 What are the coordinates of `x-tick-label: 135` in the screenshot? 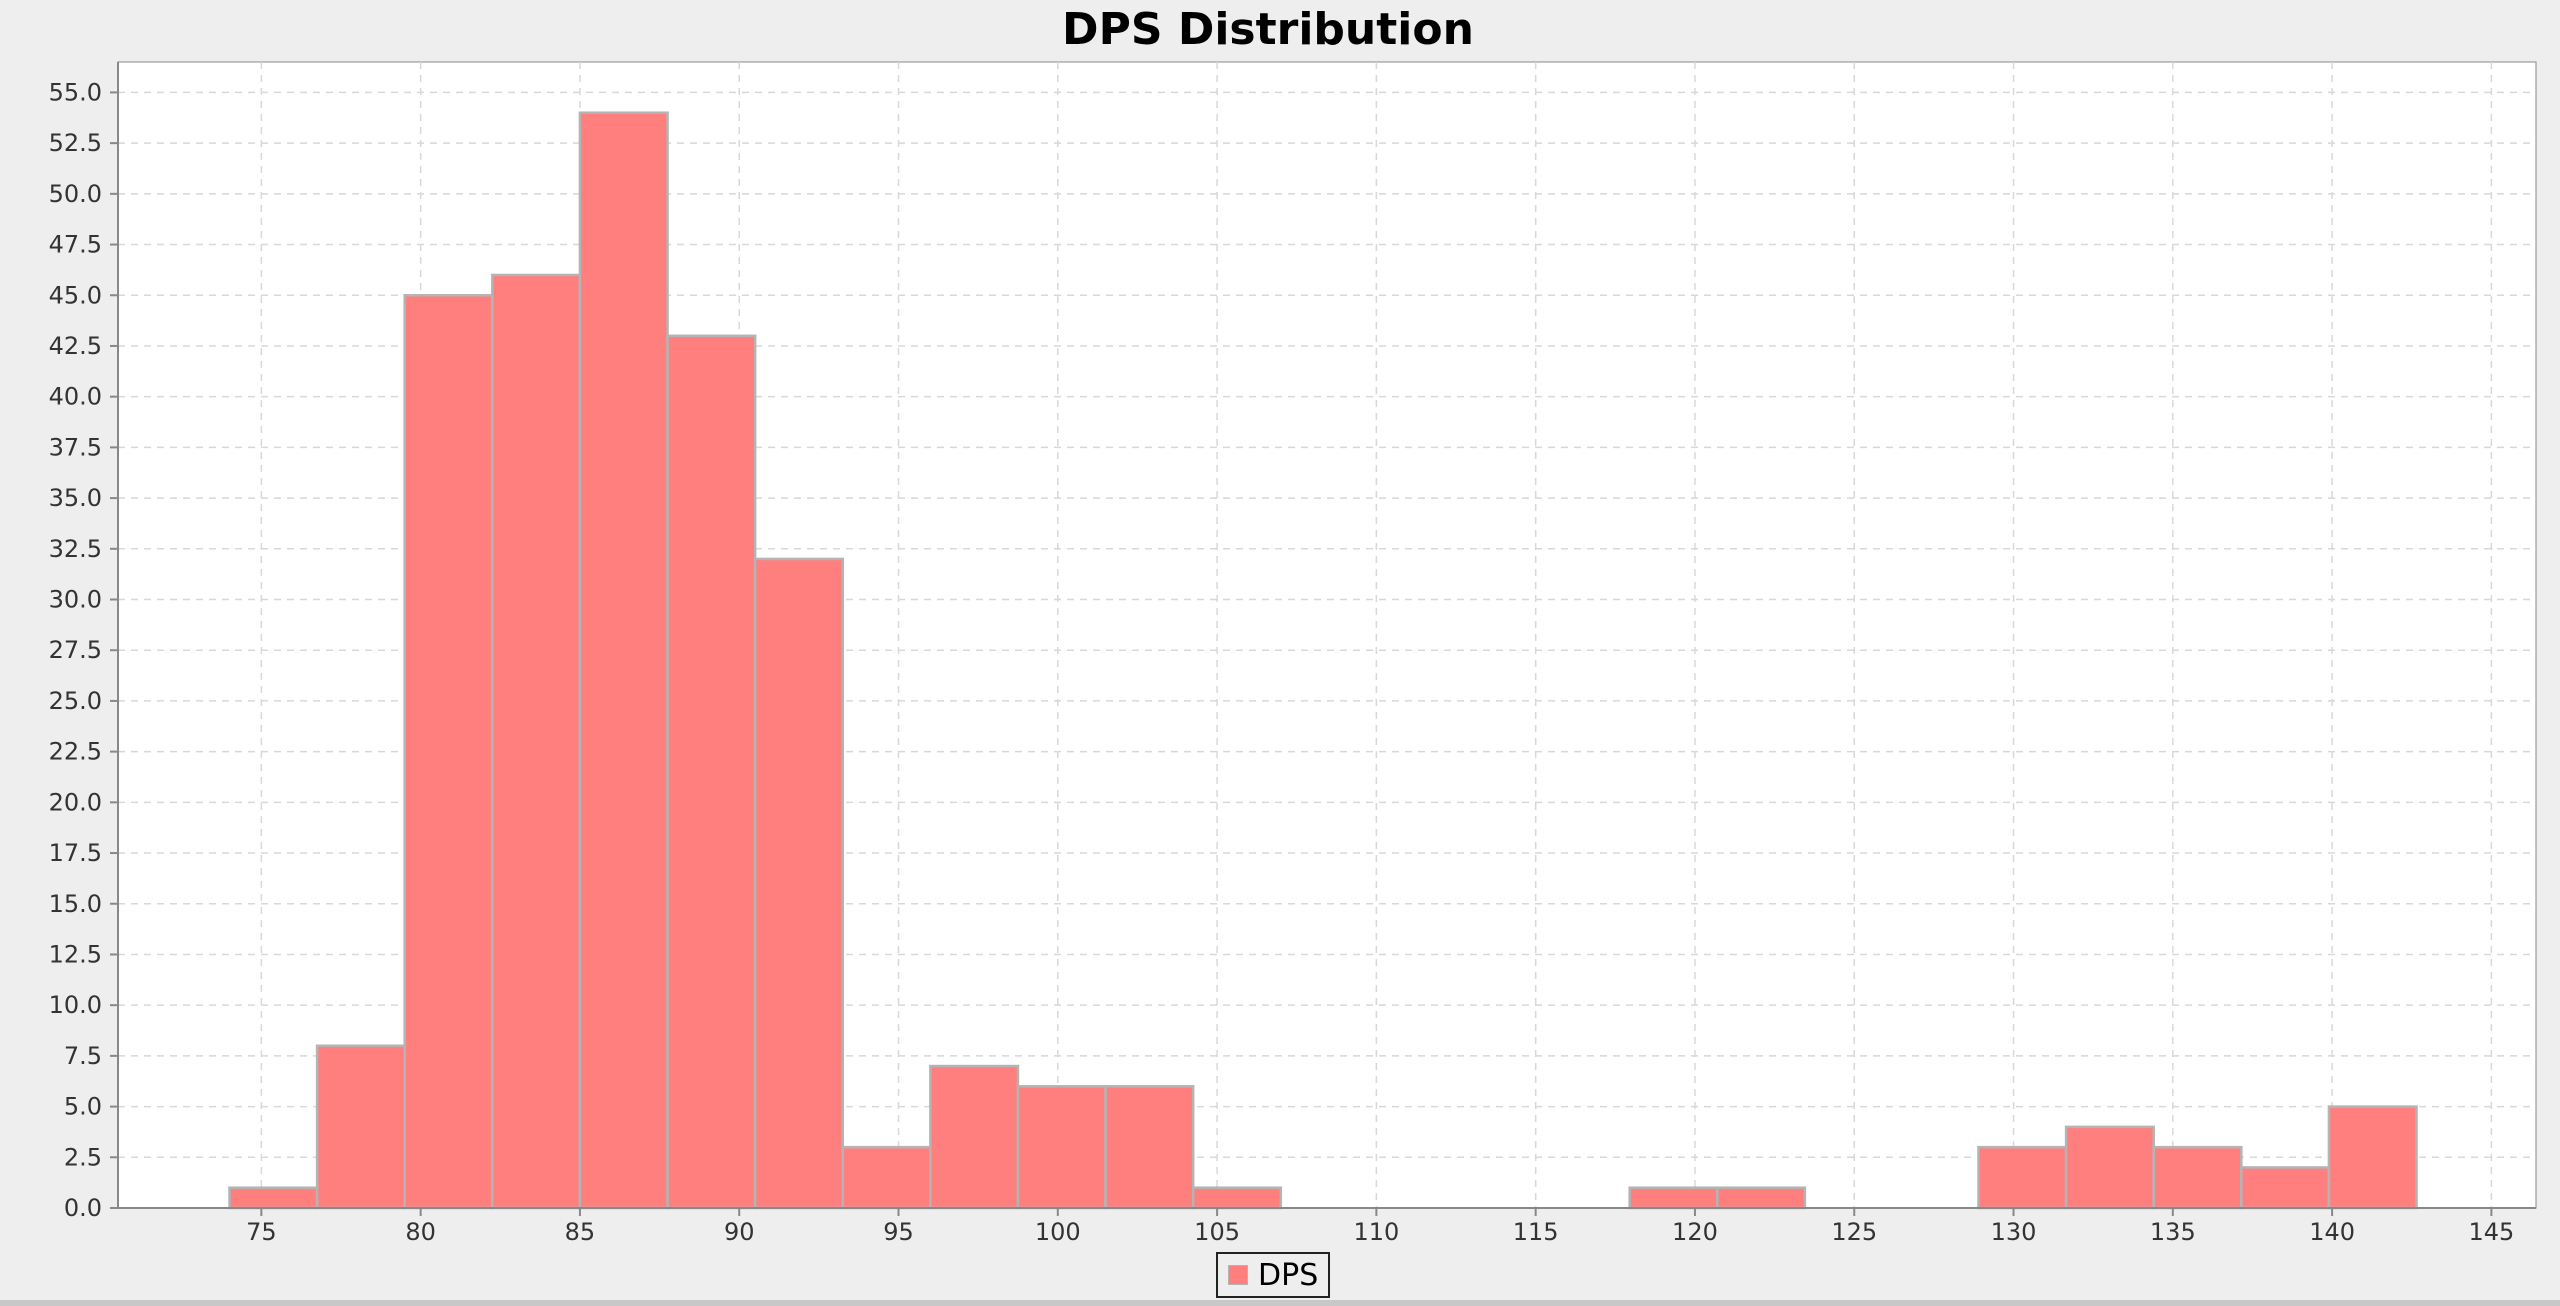 It's located at (2173, 1232).